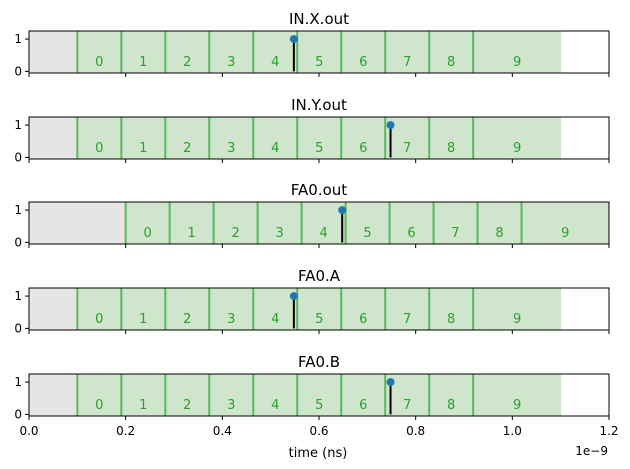  I want to click on x-tick-label: 0.8, so click(415, 431).